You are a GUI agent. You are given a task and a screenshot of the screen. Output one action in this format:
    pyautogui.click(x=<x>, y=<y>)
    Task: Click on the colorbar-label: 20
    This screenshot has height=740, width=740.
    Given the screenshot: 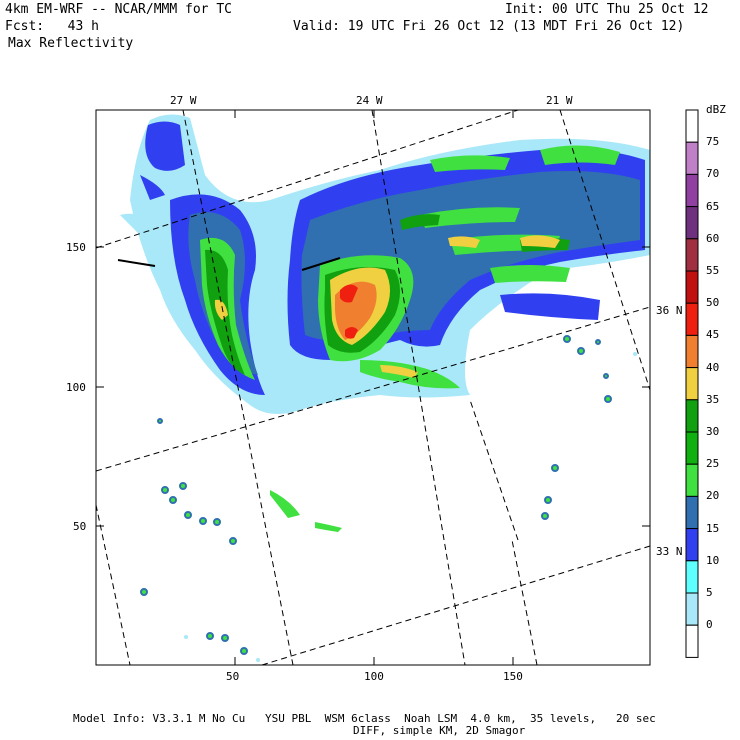 What is the action you would take?
    pyautogui.click(x=713, y=496)
    